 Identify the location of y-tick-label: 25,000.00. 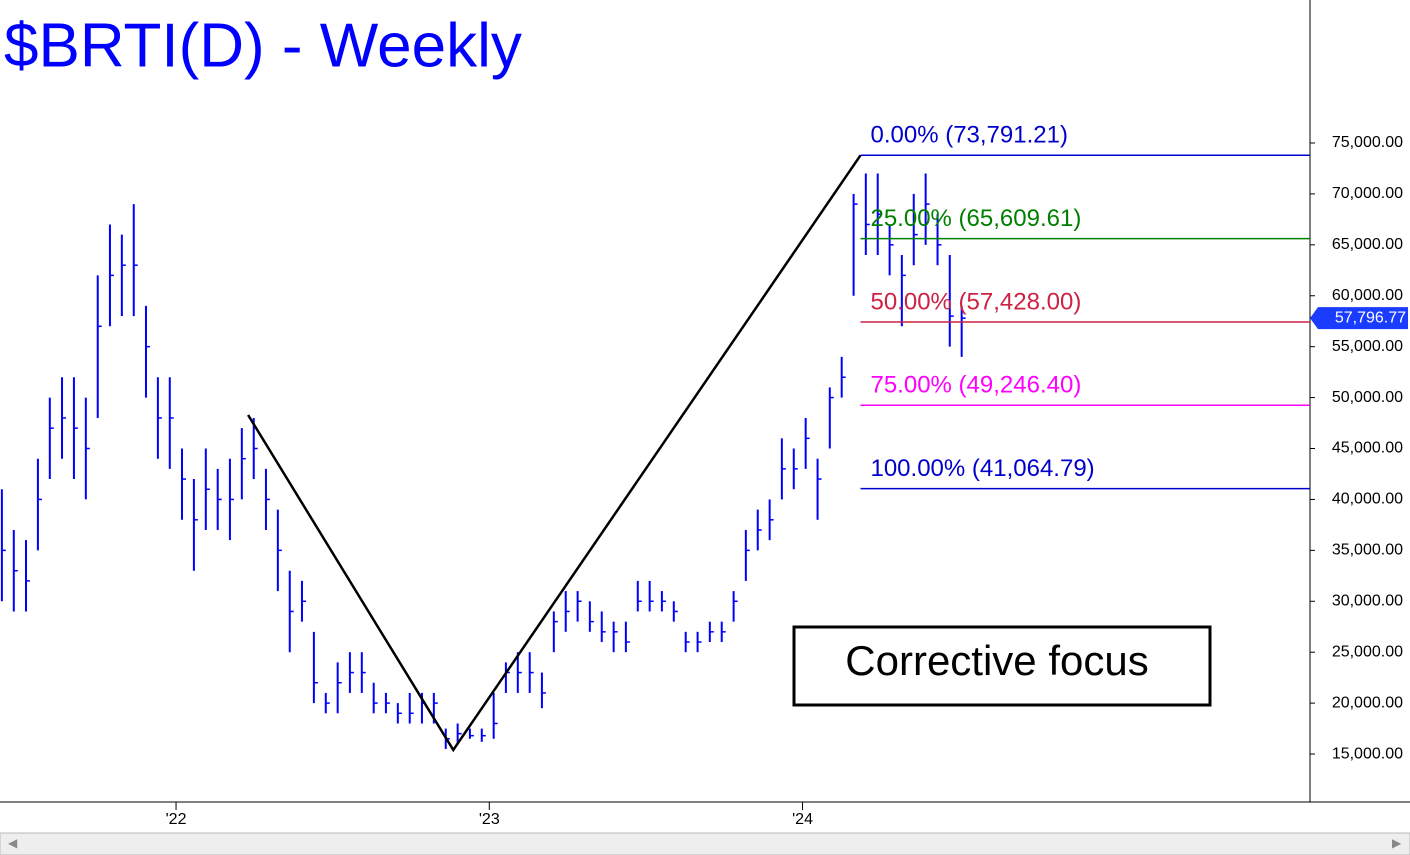
(1367, 651).